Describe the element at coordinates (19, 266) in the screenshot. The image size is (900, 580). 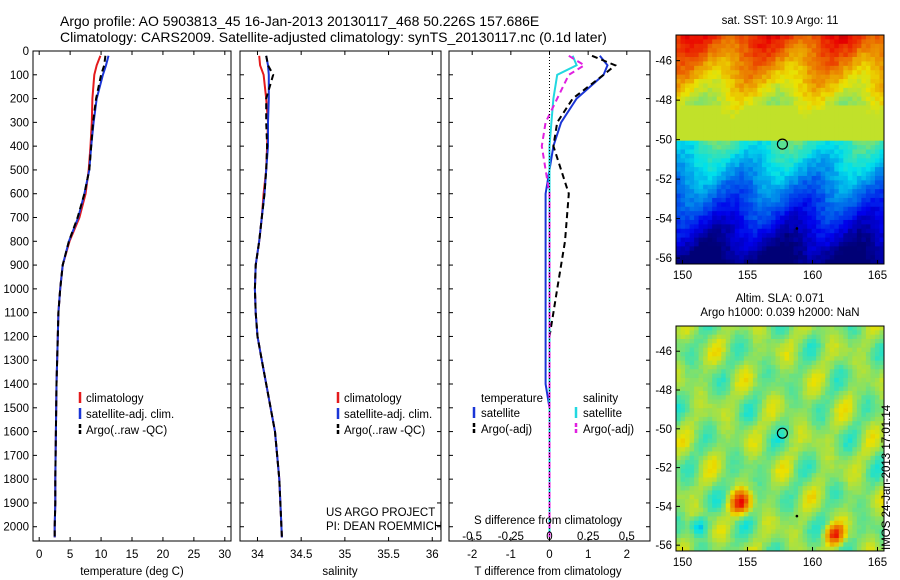
I see `y-tick-label: 900` at that location.